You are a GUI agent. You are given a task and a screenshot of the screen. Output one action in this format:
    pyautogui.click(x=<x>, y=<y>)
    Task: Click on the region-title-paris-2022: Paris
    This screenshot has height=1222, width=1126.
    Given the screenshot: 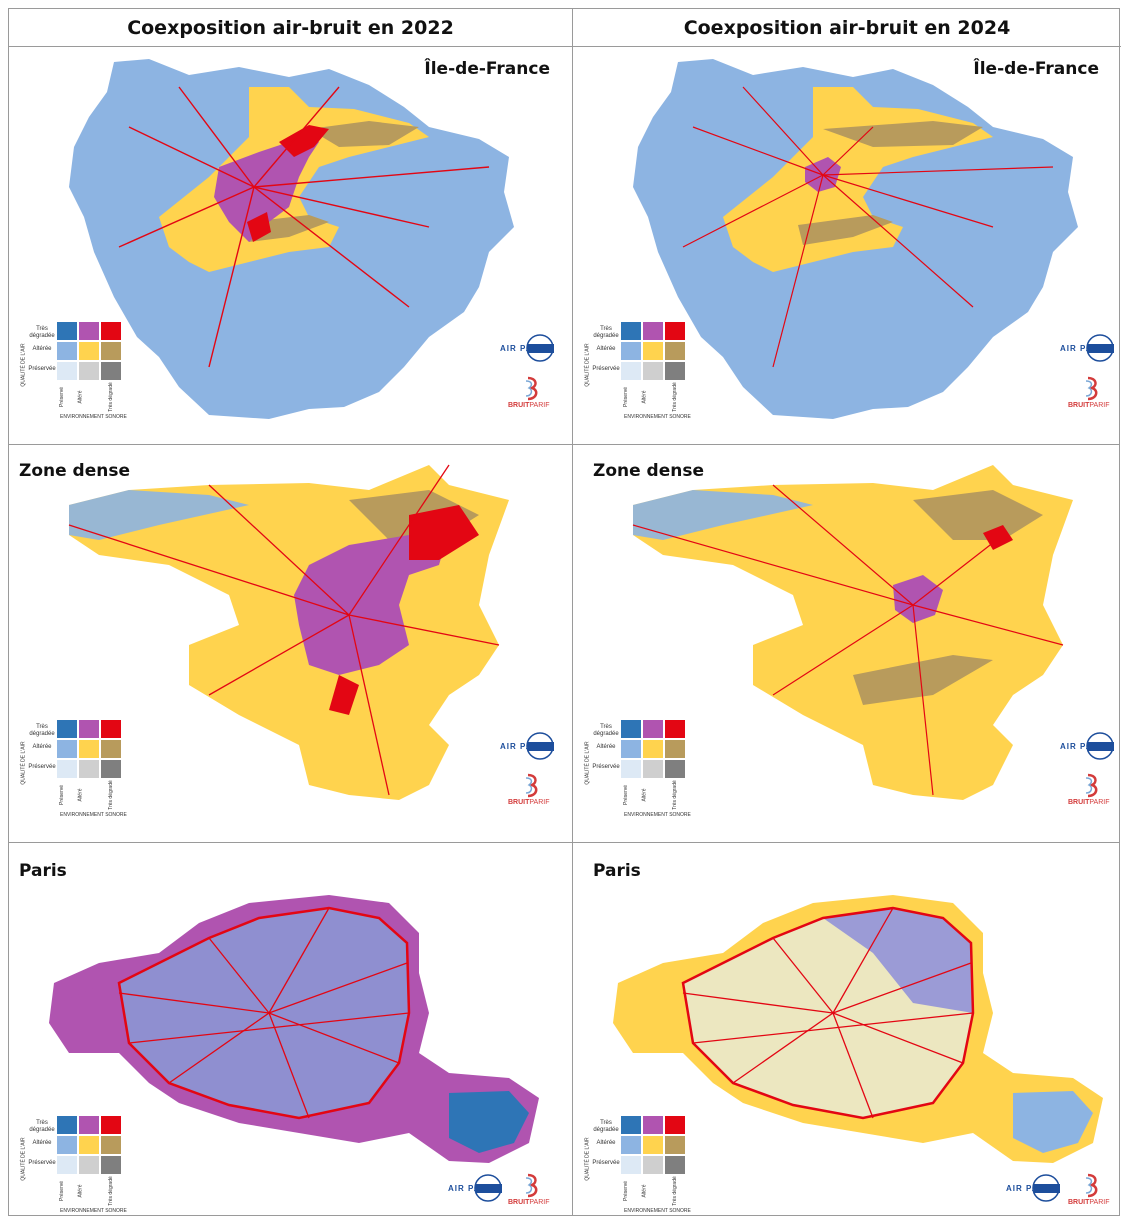 What is the action you would take?
    pyautogui.click(x=43, y=871)
    